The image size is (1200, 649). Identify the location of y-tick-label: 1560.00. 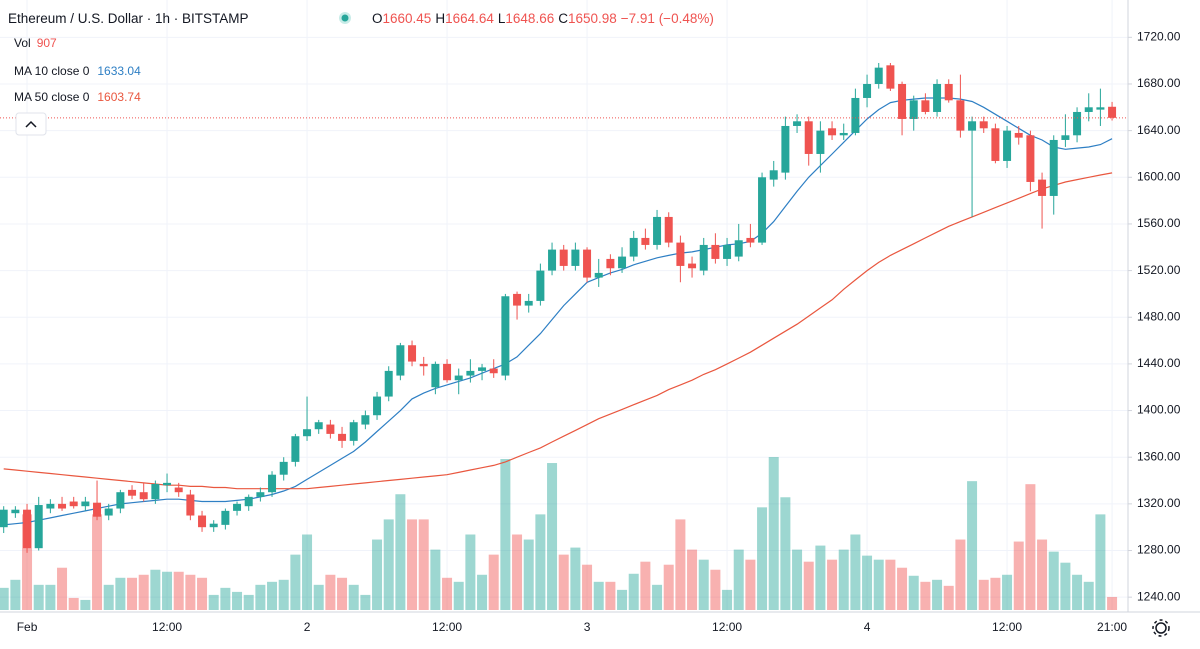
(1159, 223).